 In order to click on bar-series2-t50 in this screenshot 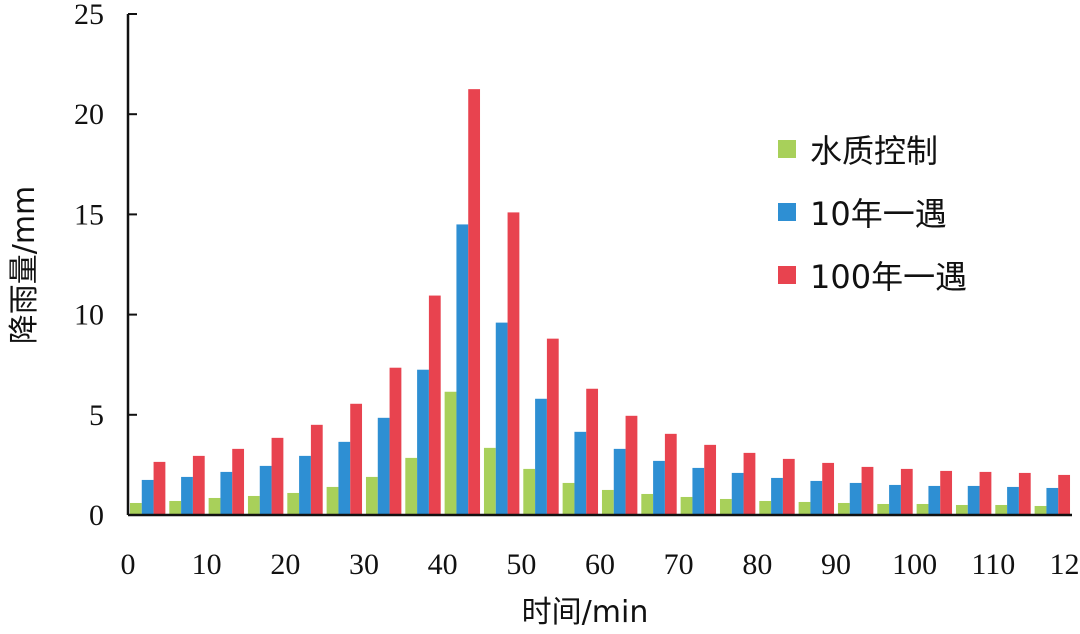, I will do `click(513, 363)`.